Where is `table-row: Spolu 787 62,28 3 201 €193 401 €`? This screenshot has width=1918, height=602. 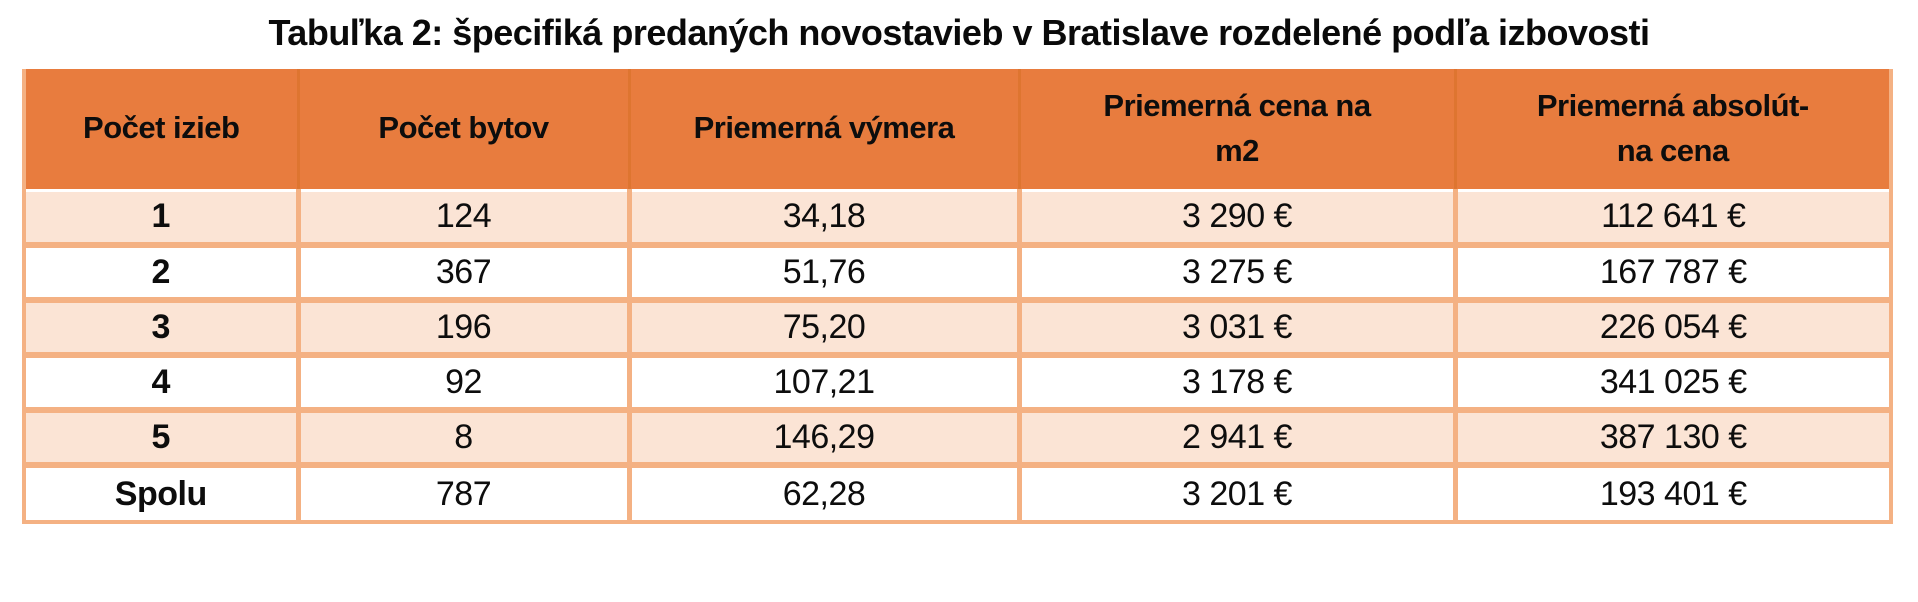
table-row: Spolu 787 62,28 3 201 €193 401 € is located at coordinates (957, 491).